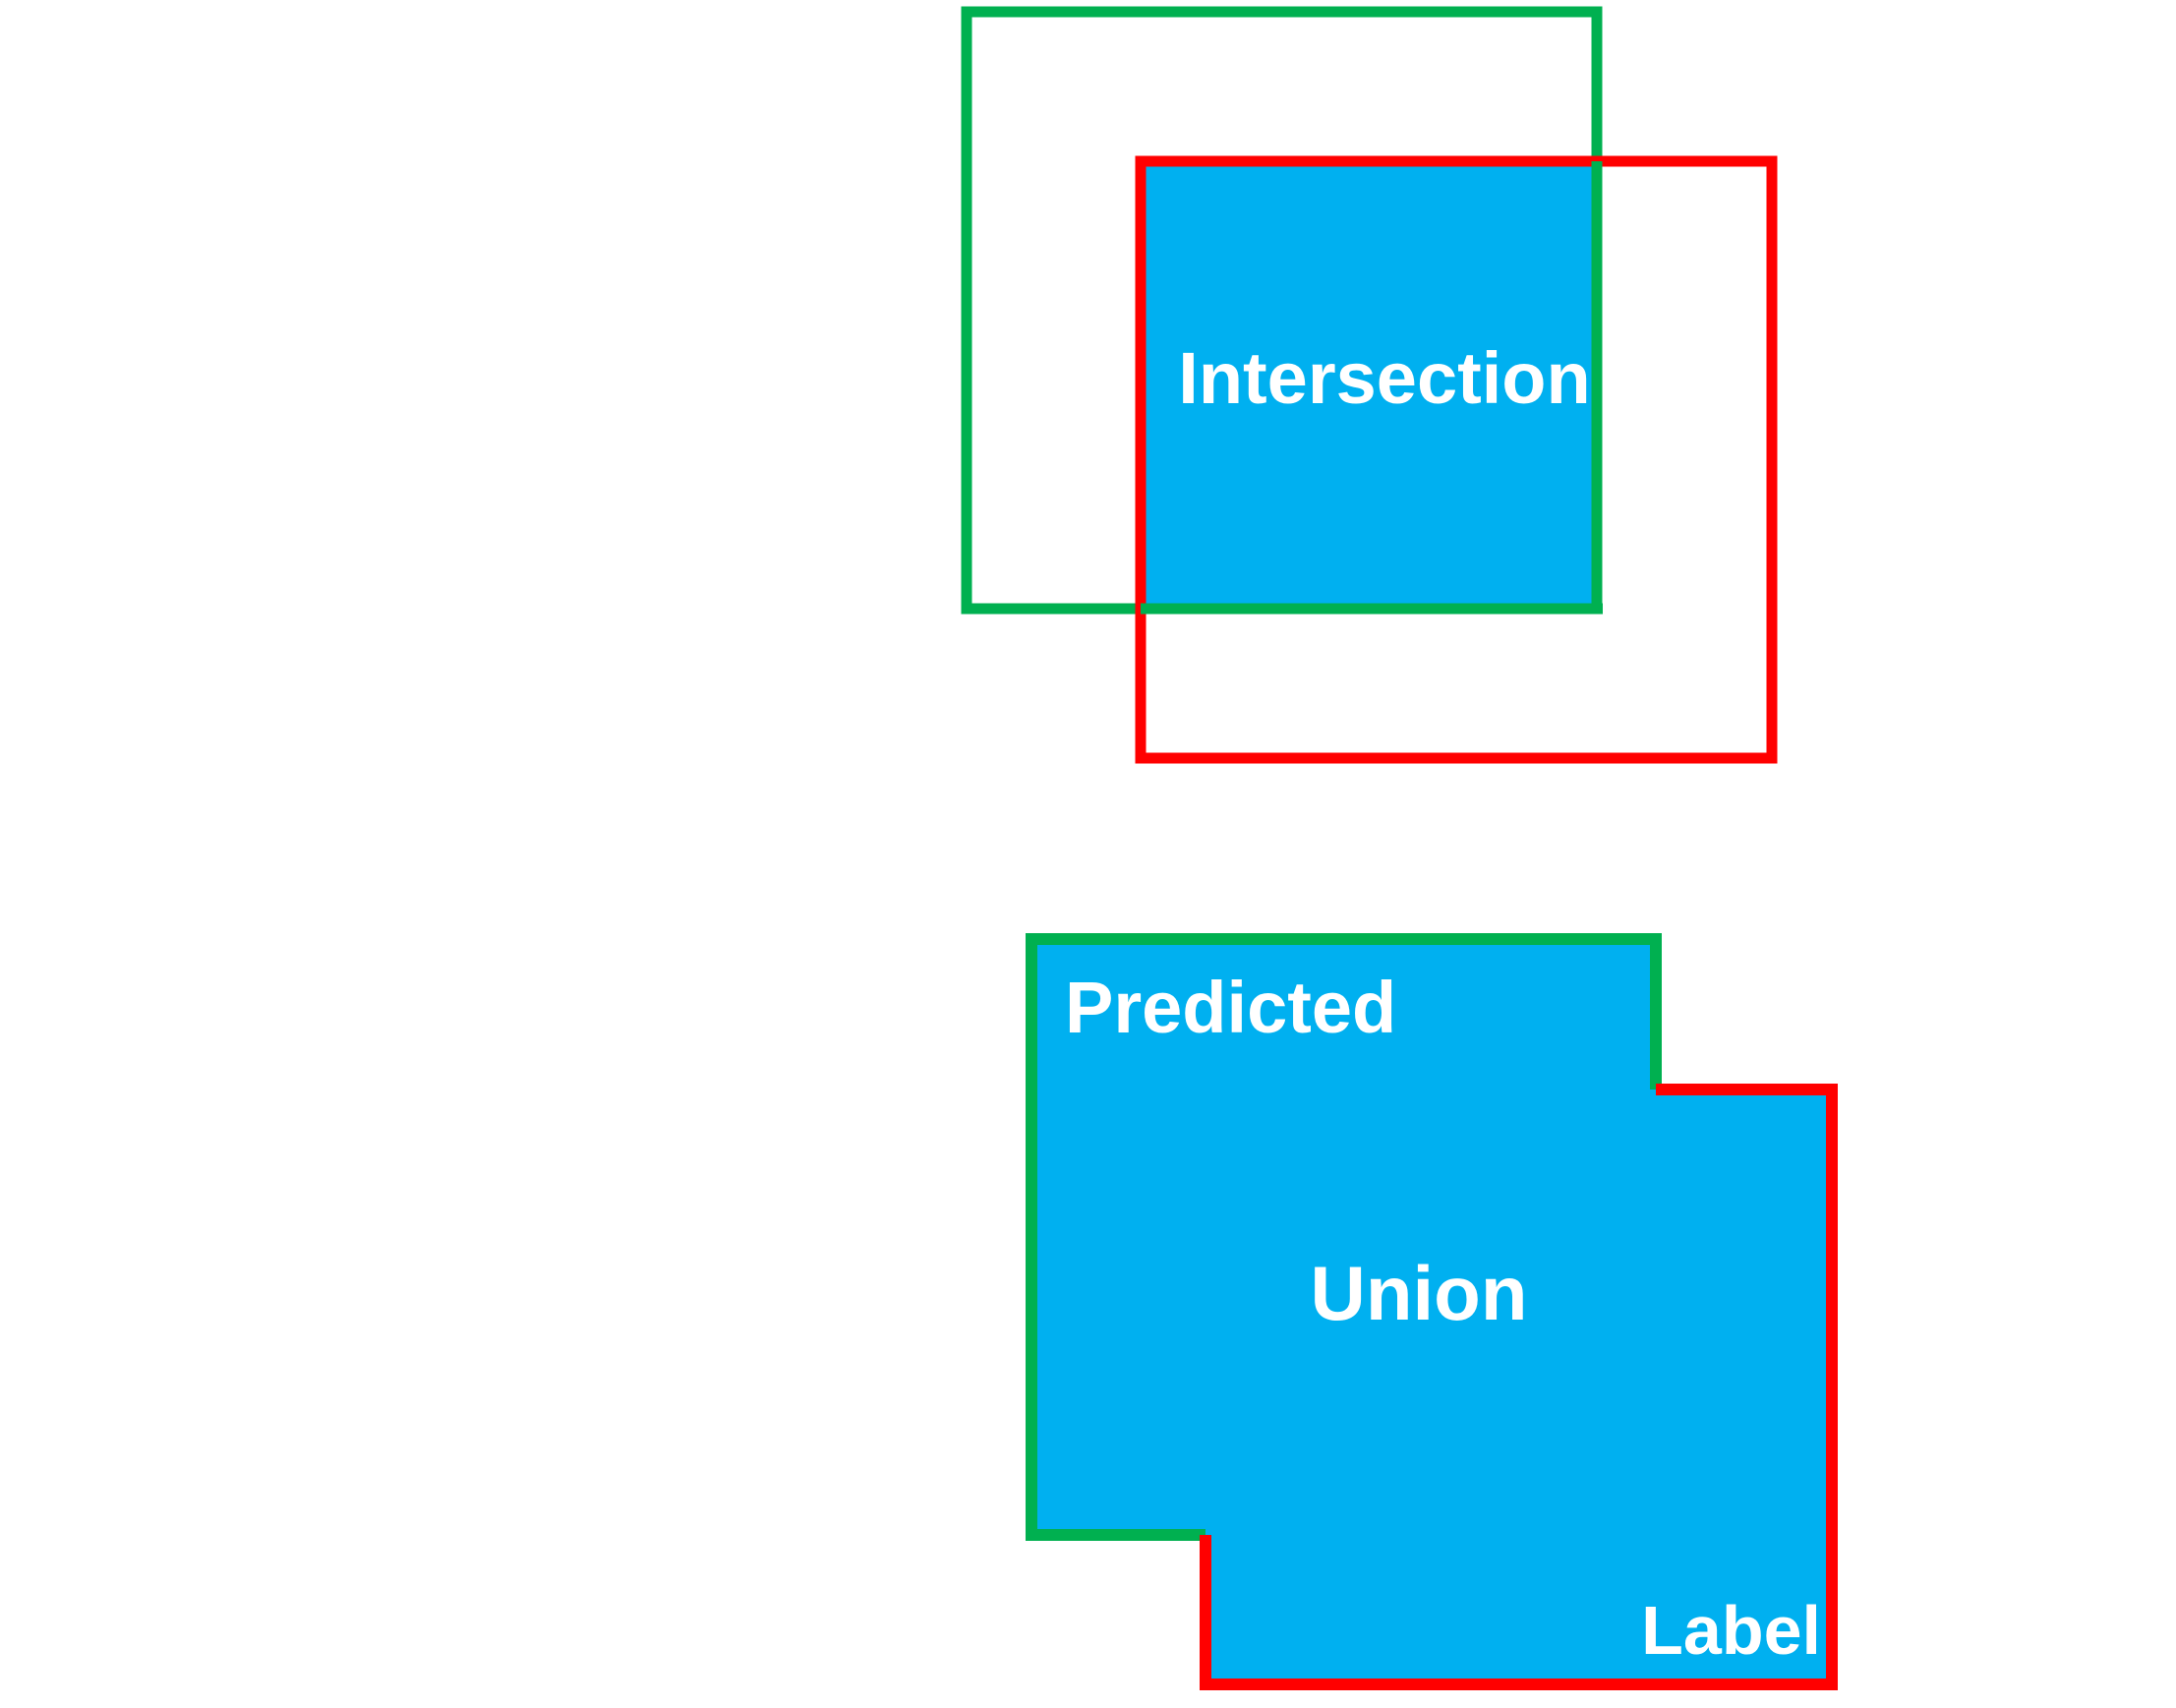  I want to click on intersection-area, so click(1369, 385).